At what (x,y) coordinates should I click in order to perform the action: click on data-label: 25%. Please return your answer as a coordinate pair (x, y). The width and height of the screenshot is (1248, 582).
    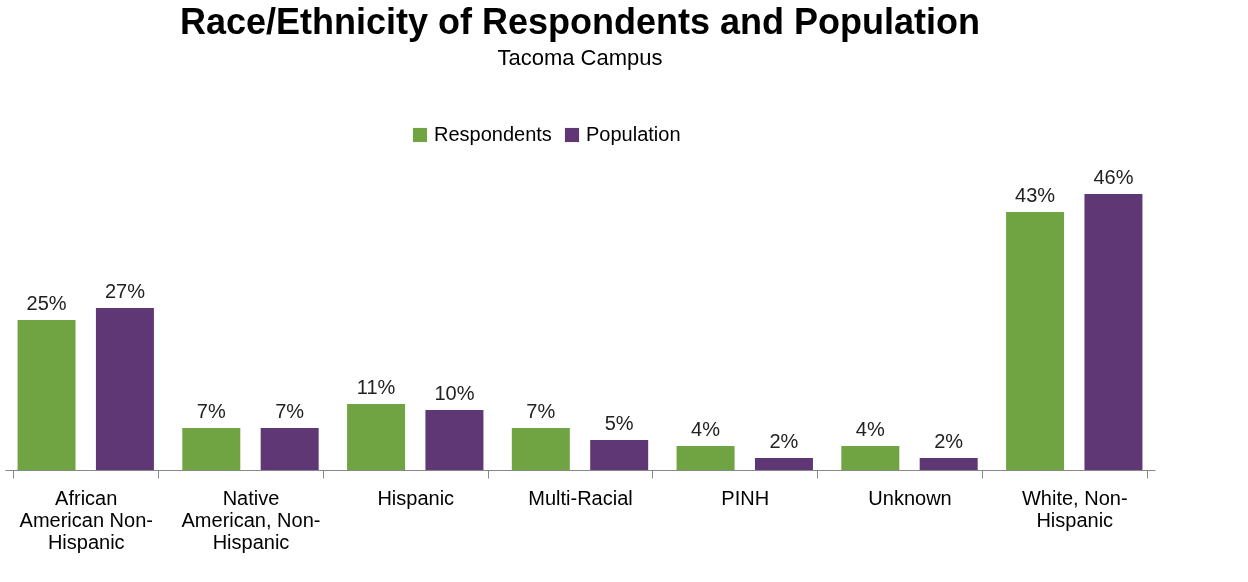
    Looking at the image, I should click on (46, 303).